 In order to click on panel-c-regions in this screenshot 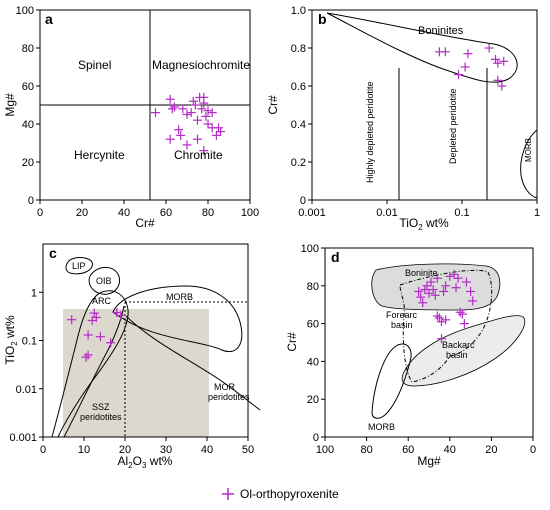, I will do `click(156, 347)`.